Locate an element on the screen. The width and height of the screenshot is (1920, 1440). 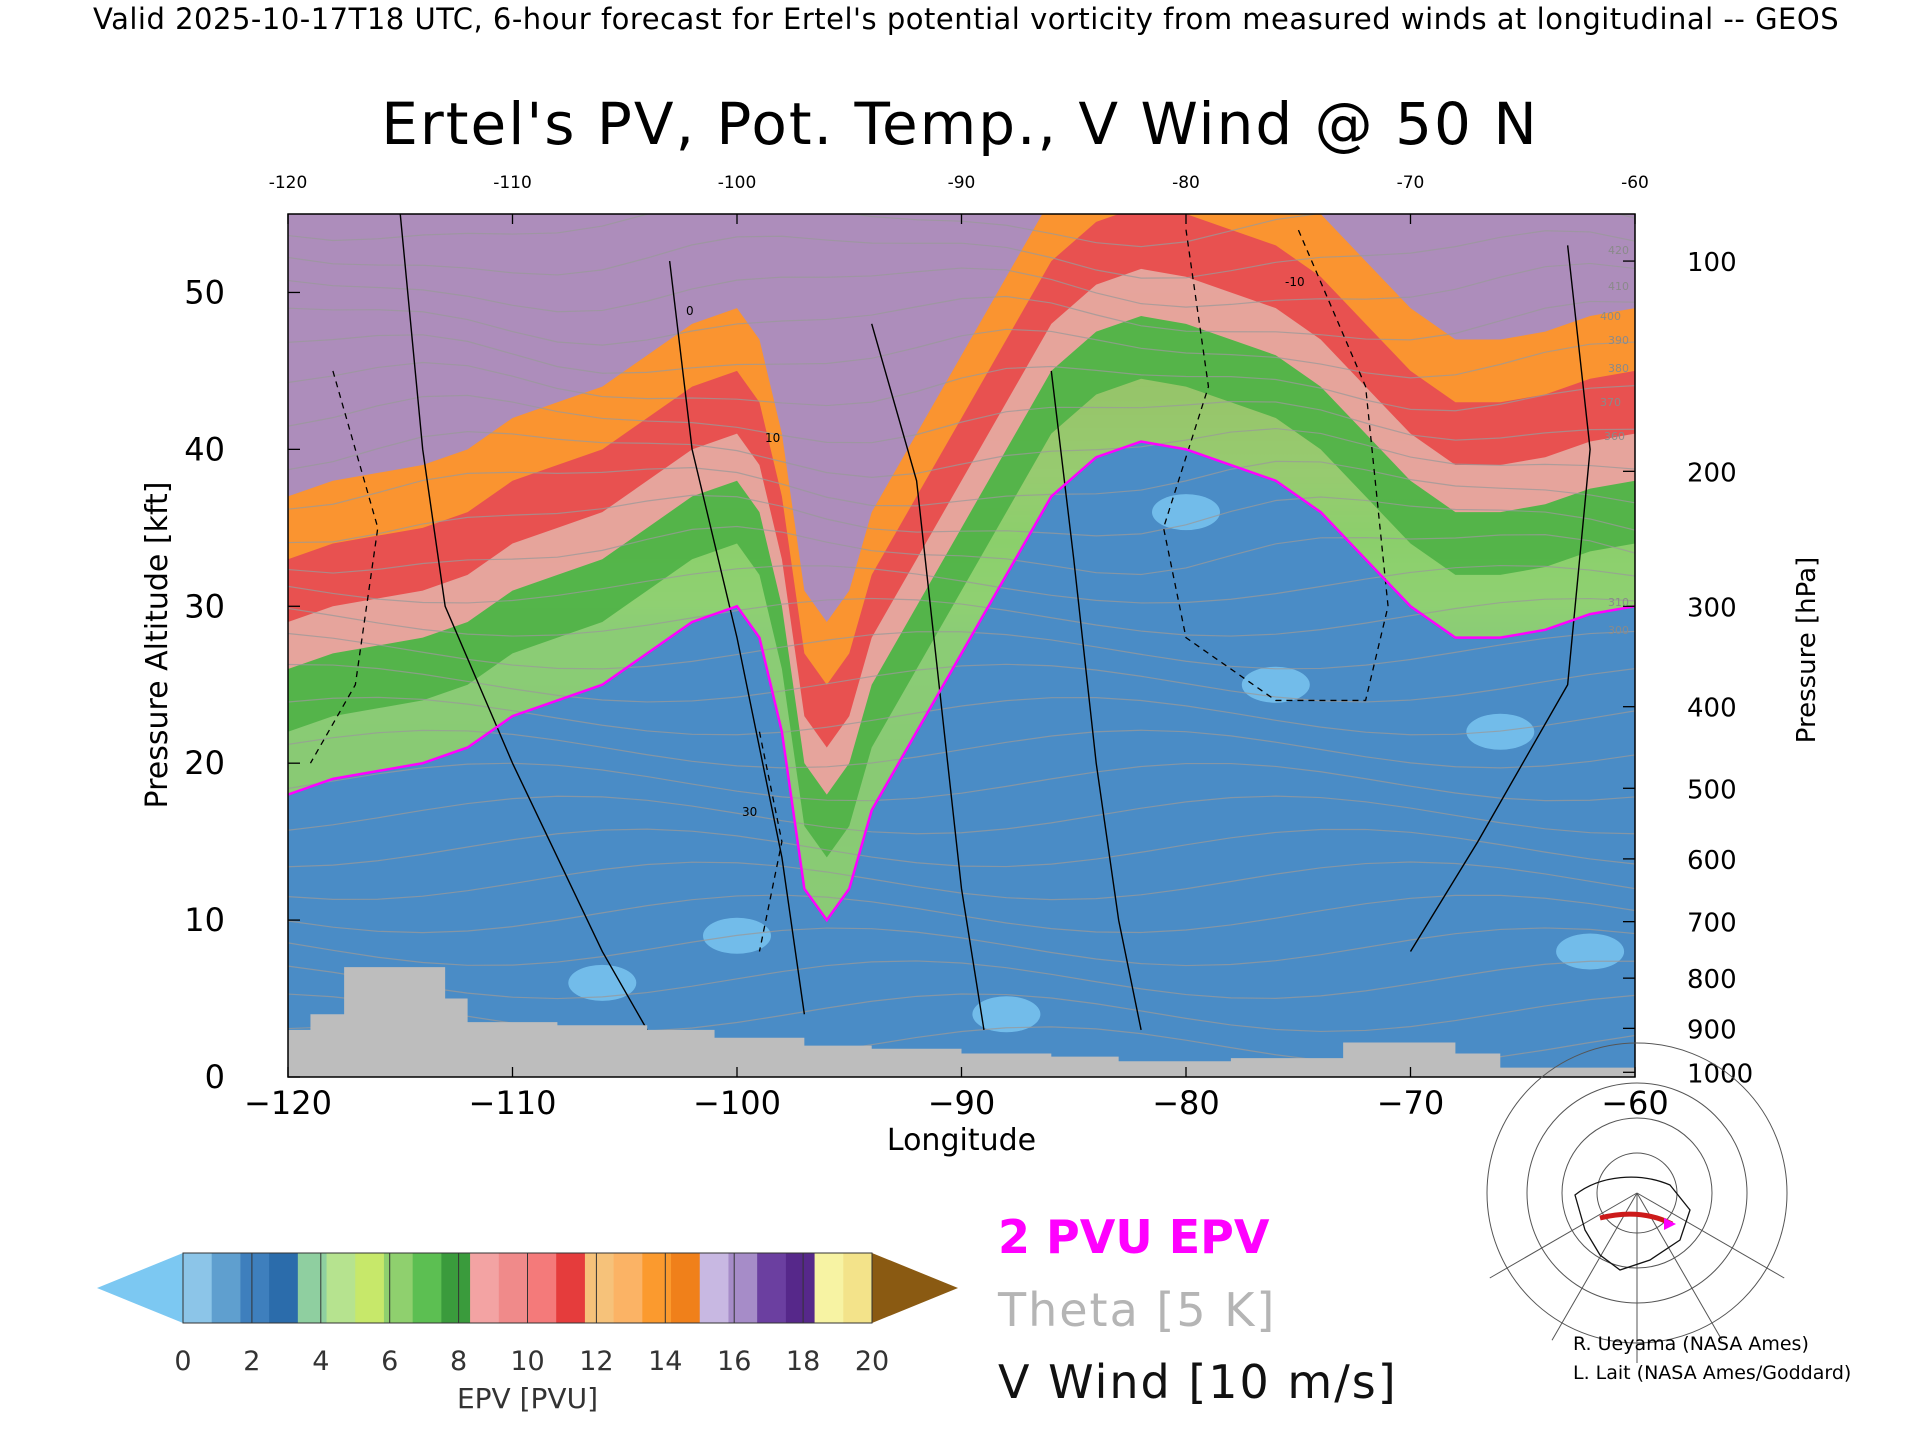
y-axis-label: Pressure Altitude [kft] is located at coordinates (157, 645).